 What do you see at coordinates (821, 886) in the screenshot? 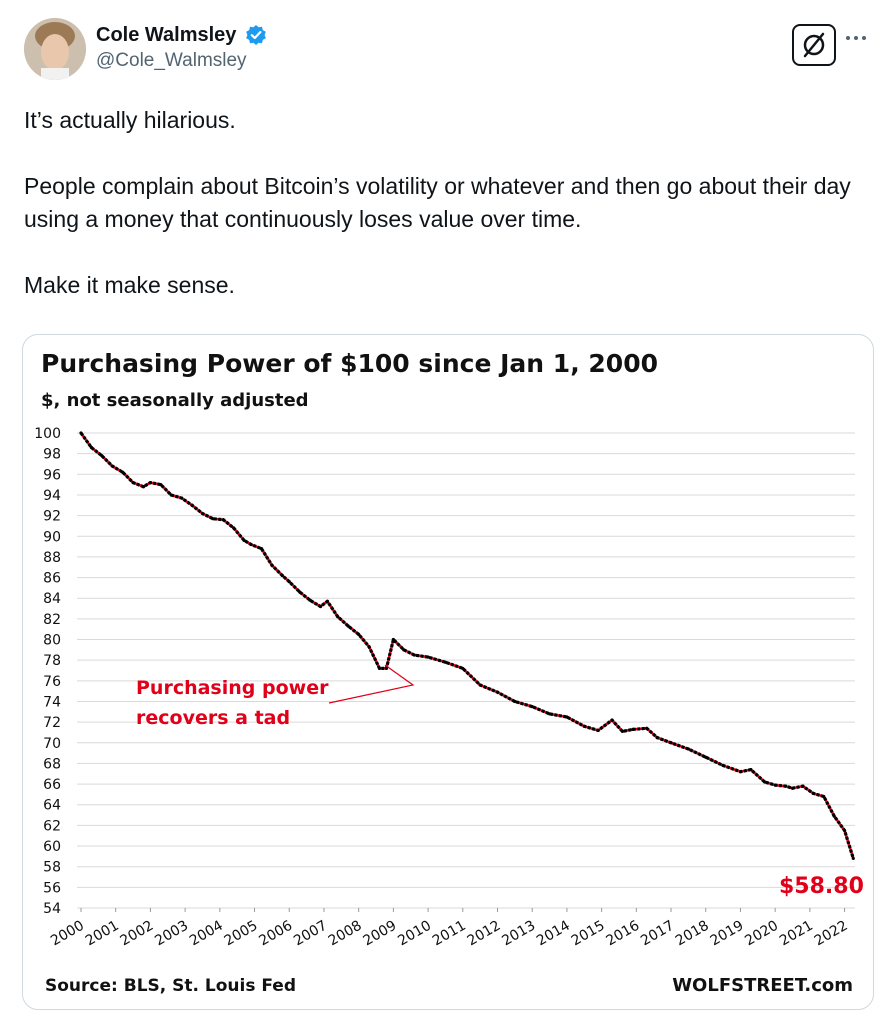
I see `annotation-final-value: $58.80` at bounding box center [821, 886].